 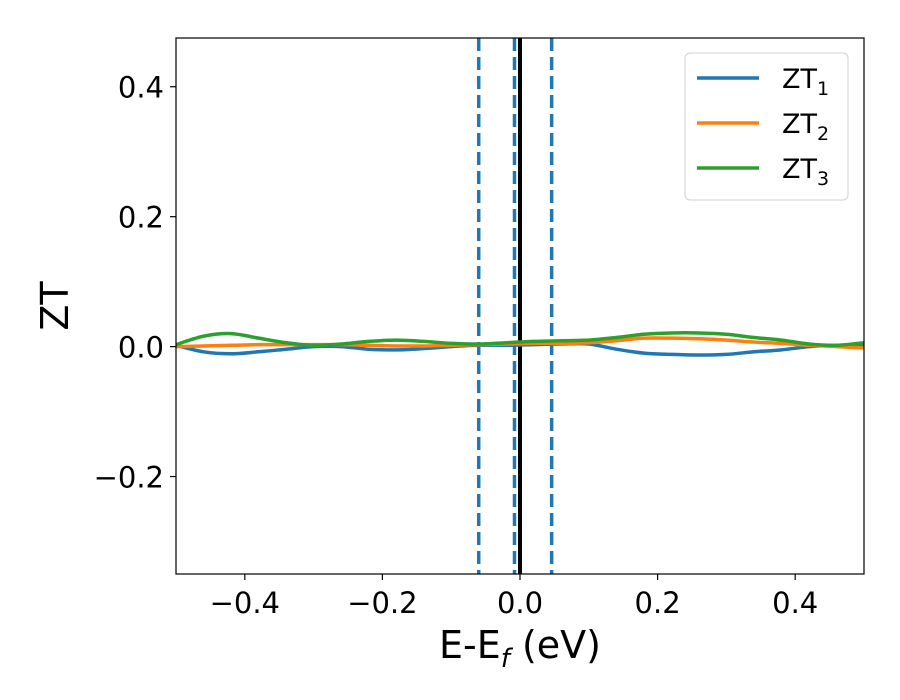 I want to click on x-tick-label: −0.4, so click(x=245, y=603).